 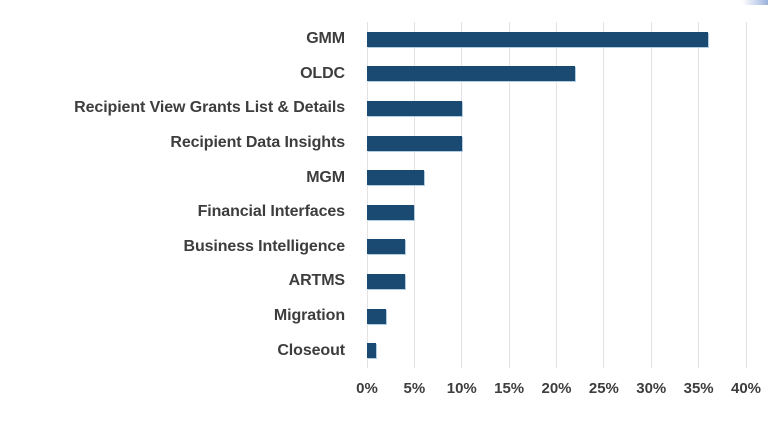 I want to click on category-label: Recipient Data Insights, so click(x=257, y=143).